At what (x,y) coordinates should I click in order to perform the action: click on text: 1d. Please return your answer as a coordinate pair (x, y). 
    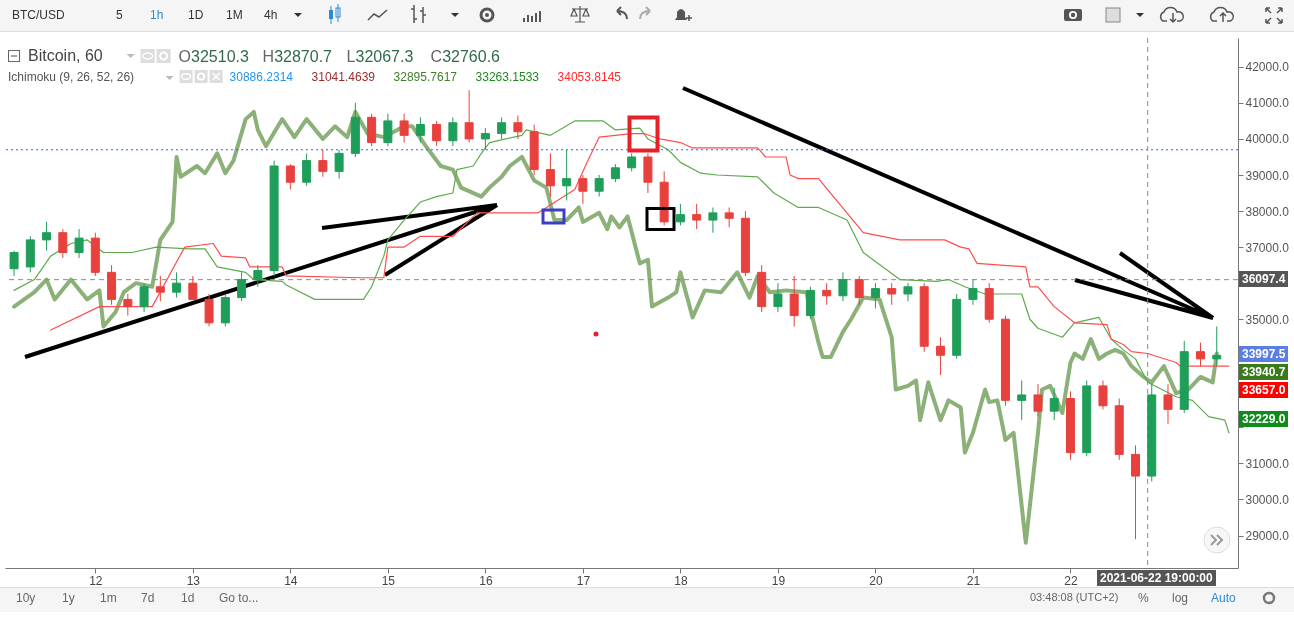
    Looking at the image, I should click on (188, 598).